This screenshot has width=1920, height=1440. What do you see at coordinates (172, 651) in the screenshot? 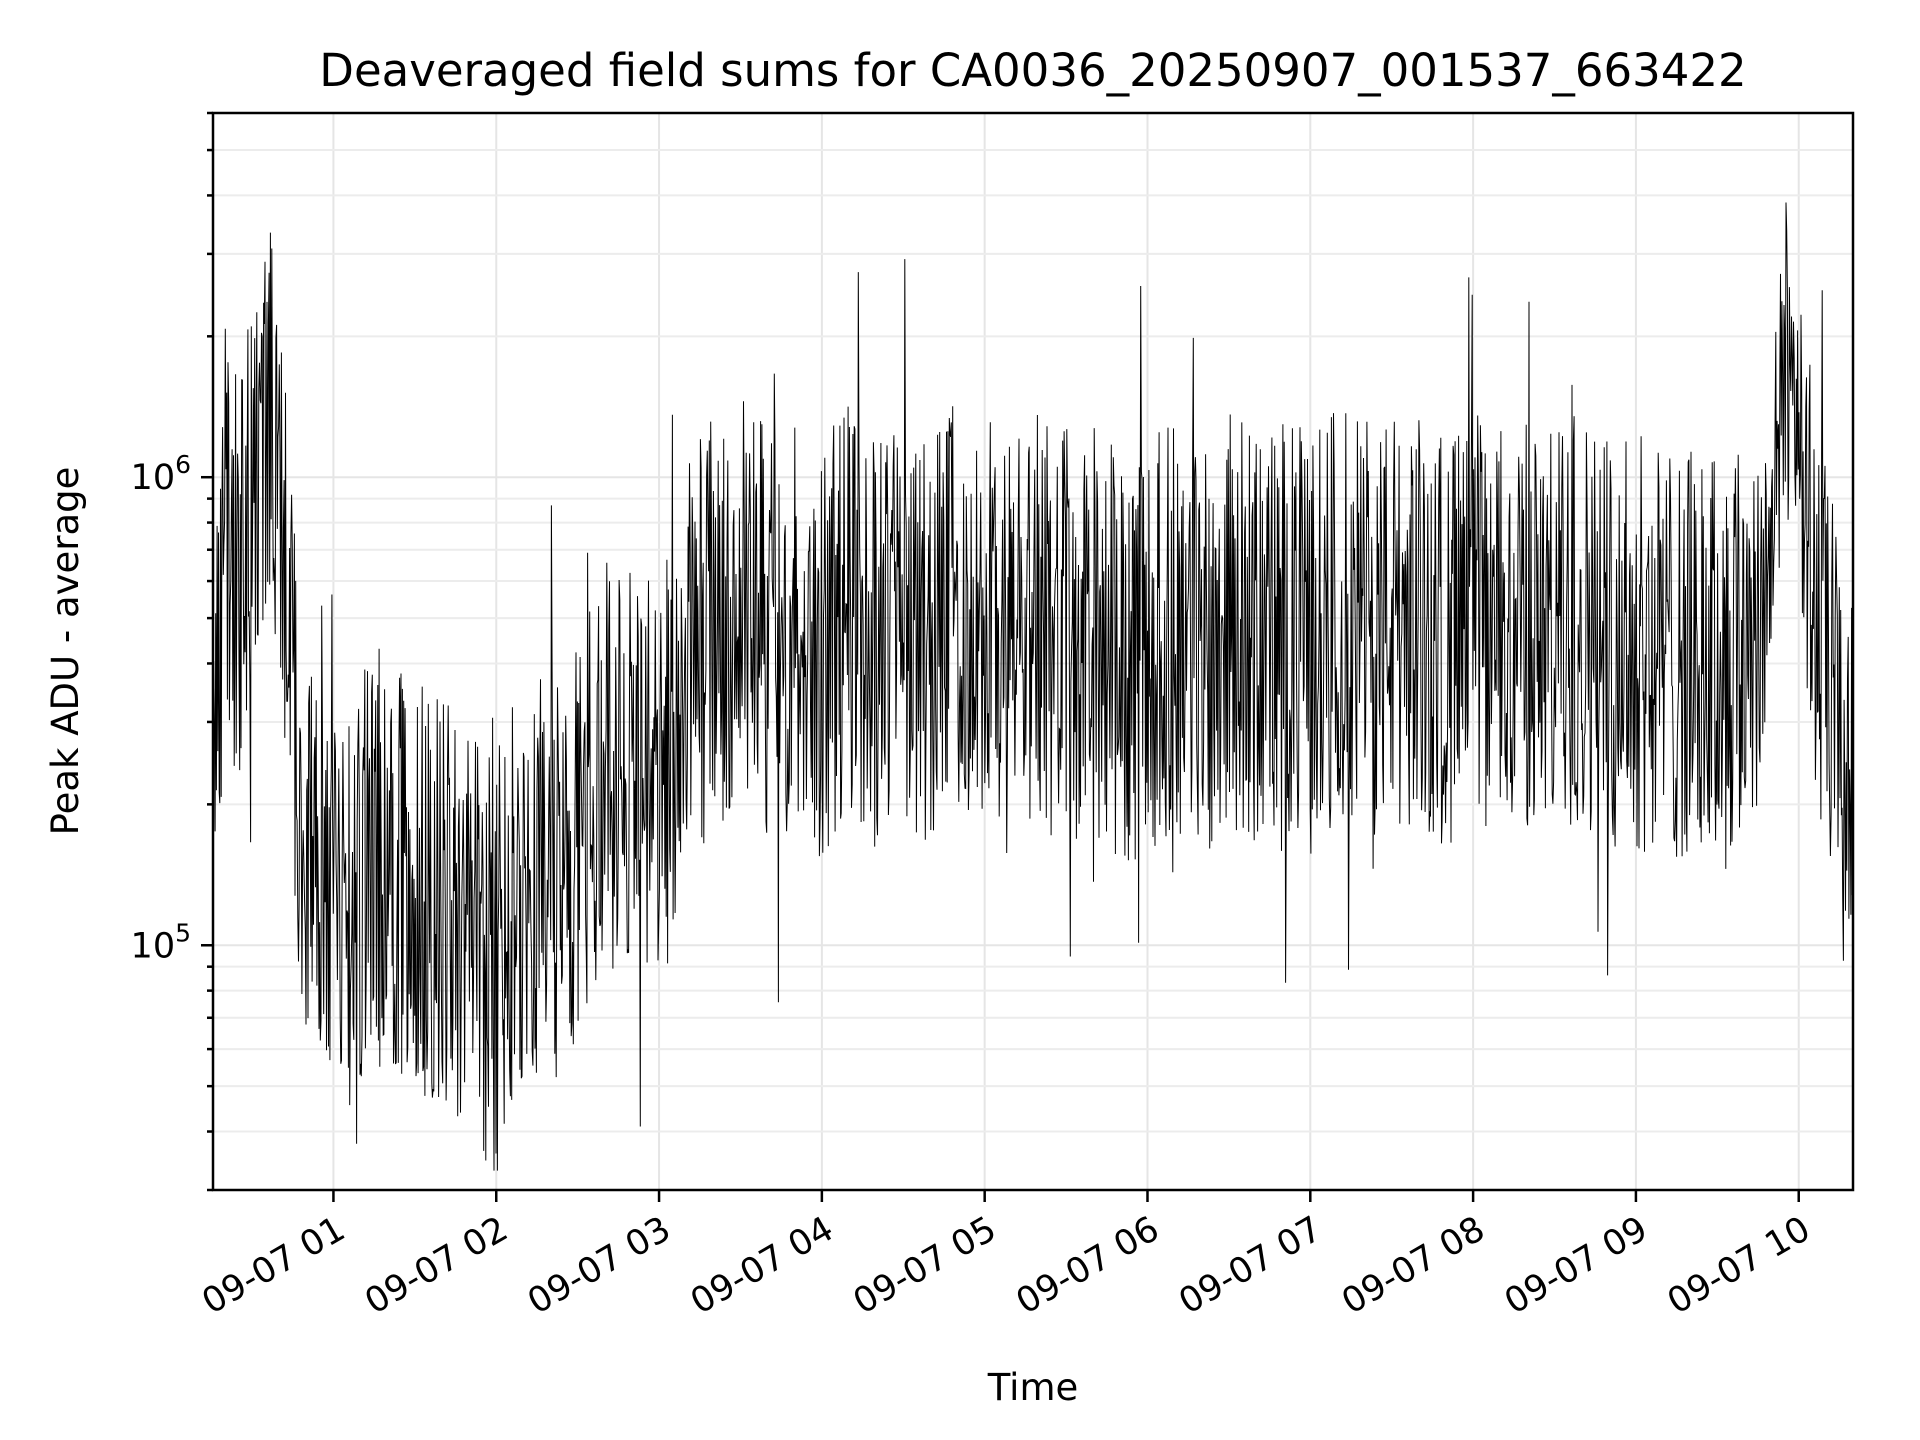
I see `y-axis: 10⁵ 10⁶` at bounding box center [172, 651].